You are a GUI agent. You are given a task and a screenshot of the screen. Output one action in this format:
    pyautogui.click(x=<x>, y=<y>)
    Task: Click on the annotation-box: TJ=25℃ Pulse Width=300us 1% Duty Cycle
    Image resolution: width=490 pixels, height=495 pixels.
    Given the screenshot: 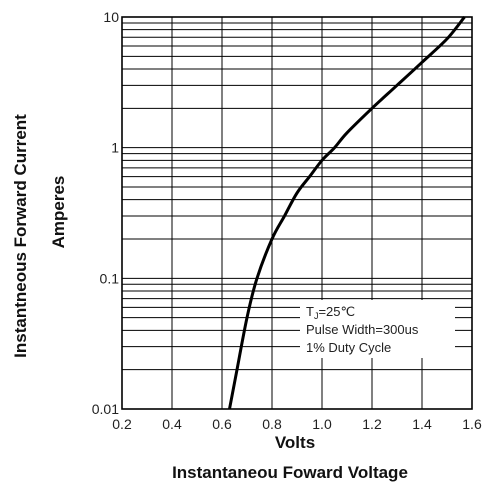 What is the action you would take?
    pyautogui.click(x=377, y=329)
    